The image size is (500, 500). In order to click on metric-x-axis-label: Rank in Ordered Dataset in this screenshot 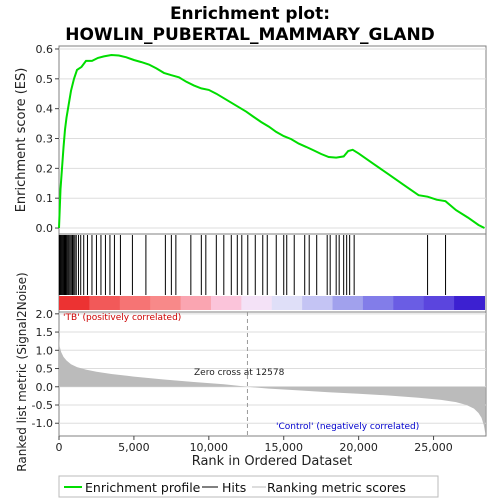, I will do `click(272, 461)`.